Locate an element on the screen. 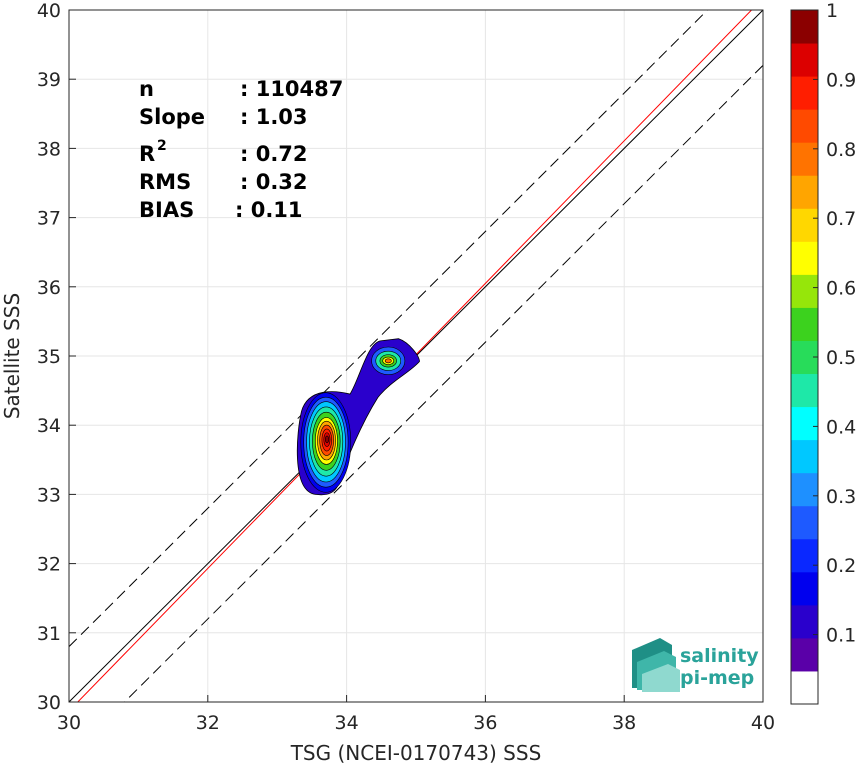 This screenshot has width=858, height=767. logo-wave-icon is located at coordinates (656, 665).